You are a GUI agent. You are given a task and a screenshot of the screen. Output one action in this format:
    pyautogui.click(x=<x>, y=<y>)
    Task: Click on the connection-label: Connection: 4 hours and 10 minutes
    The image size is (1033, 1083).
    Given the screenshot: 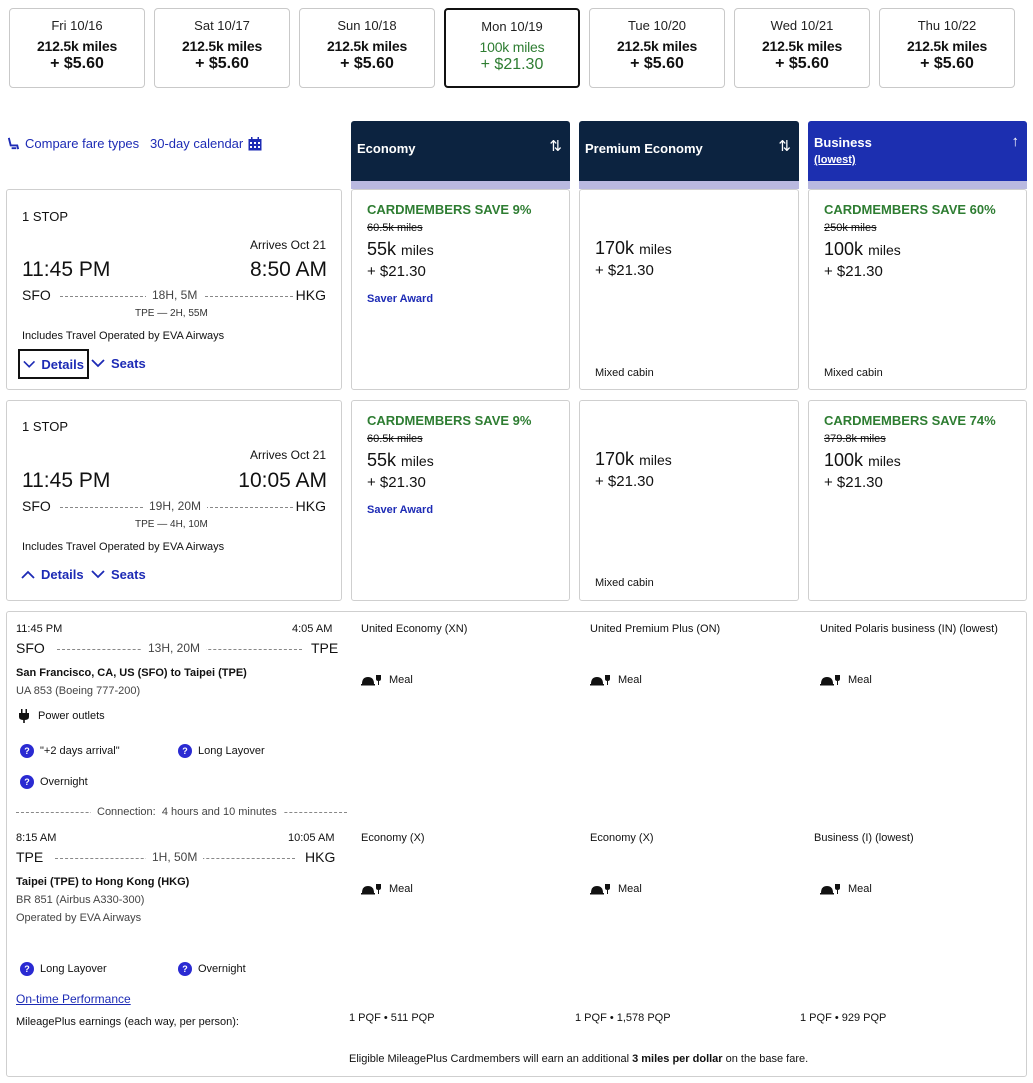 What is the action you would take?
    pyautogui.click(x=187, y=812)
    